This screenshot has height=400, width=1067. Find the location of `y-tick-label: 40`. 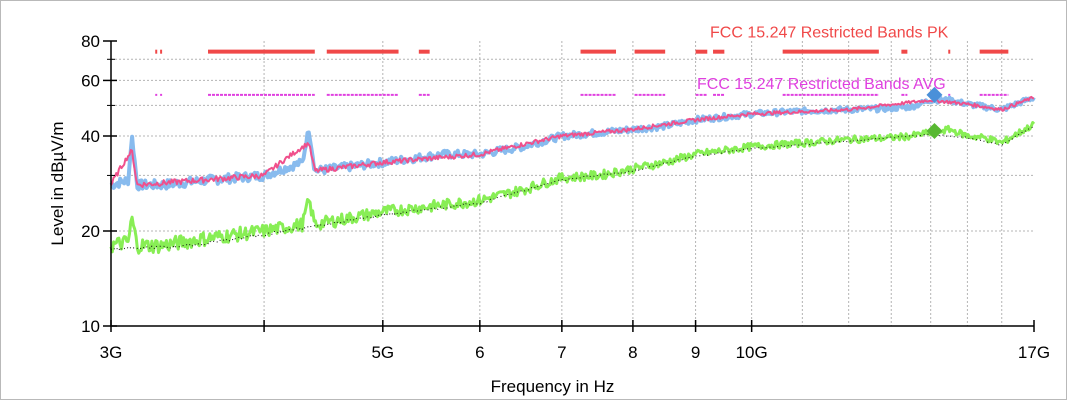

y-tick-label: 40 is located at coordinates (90, 136).